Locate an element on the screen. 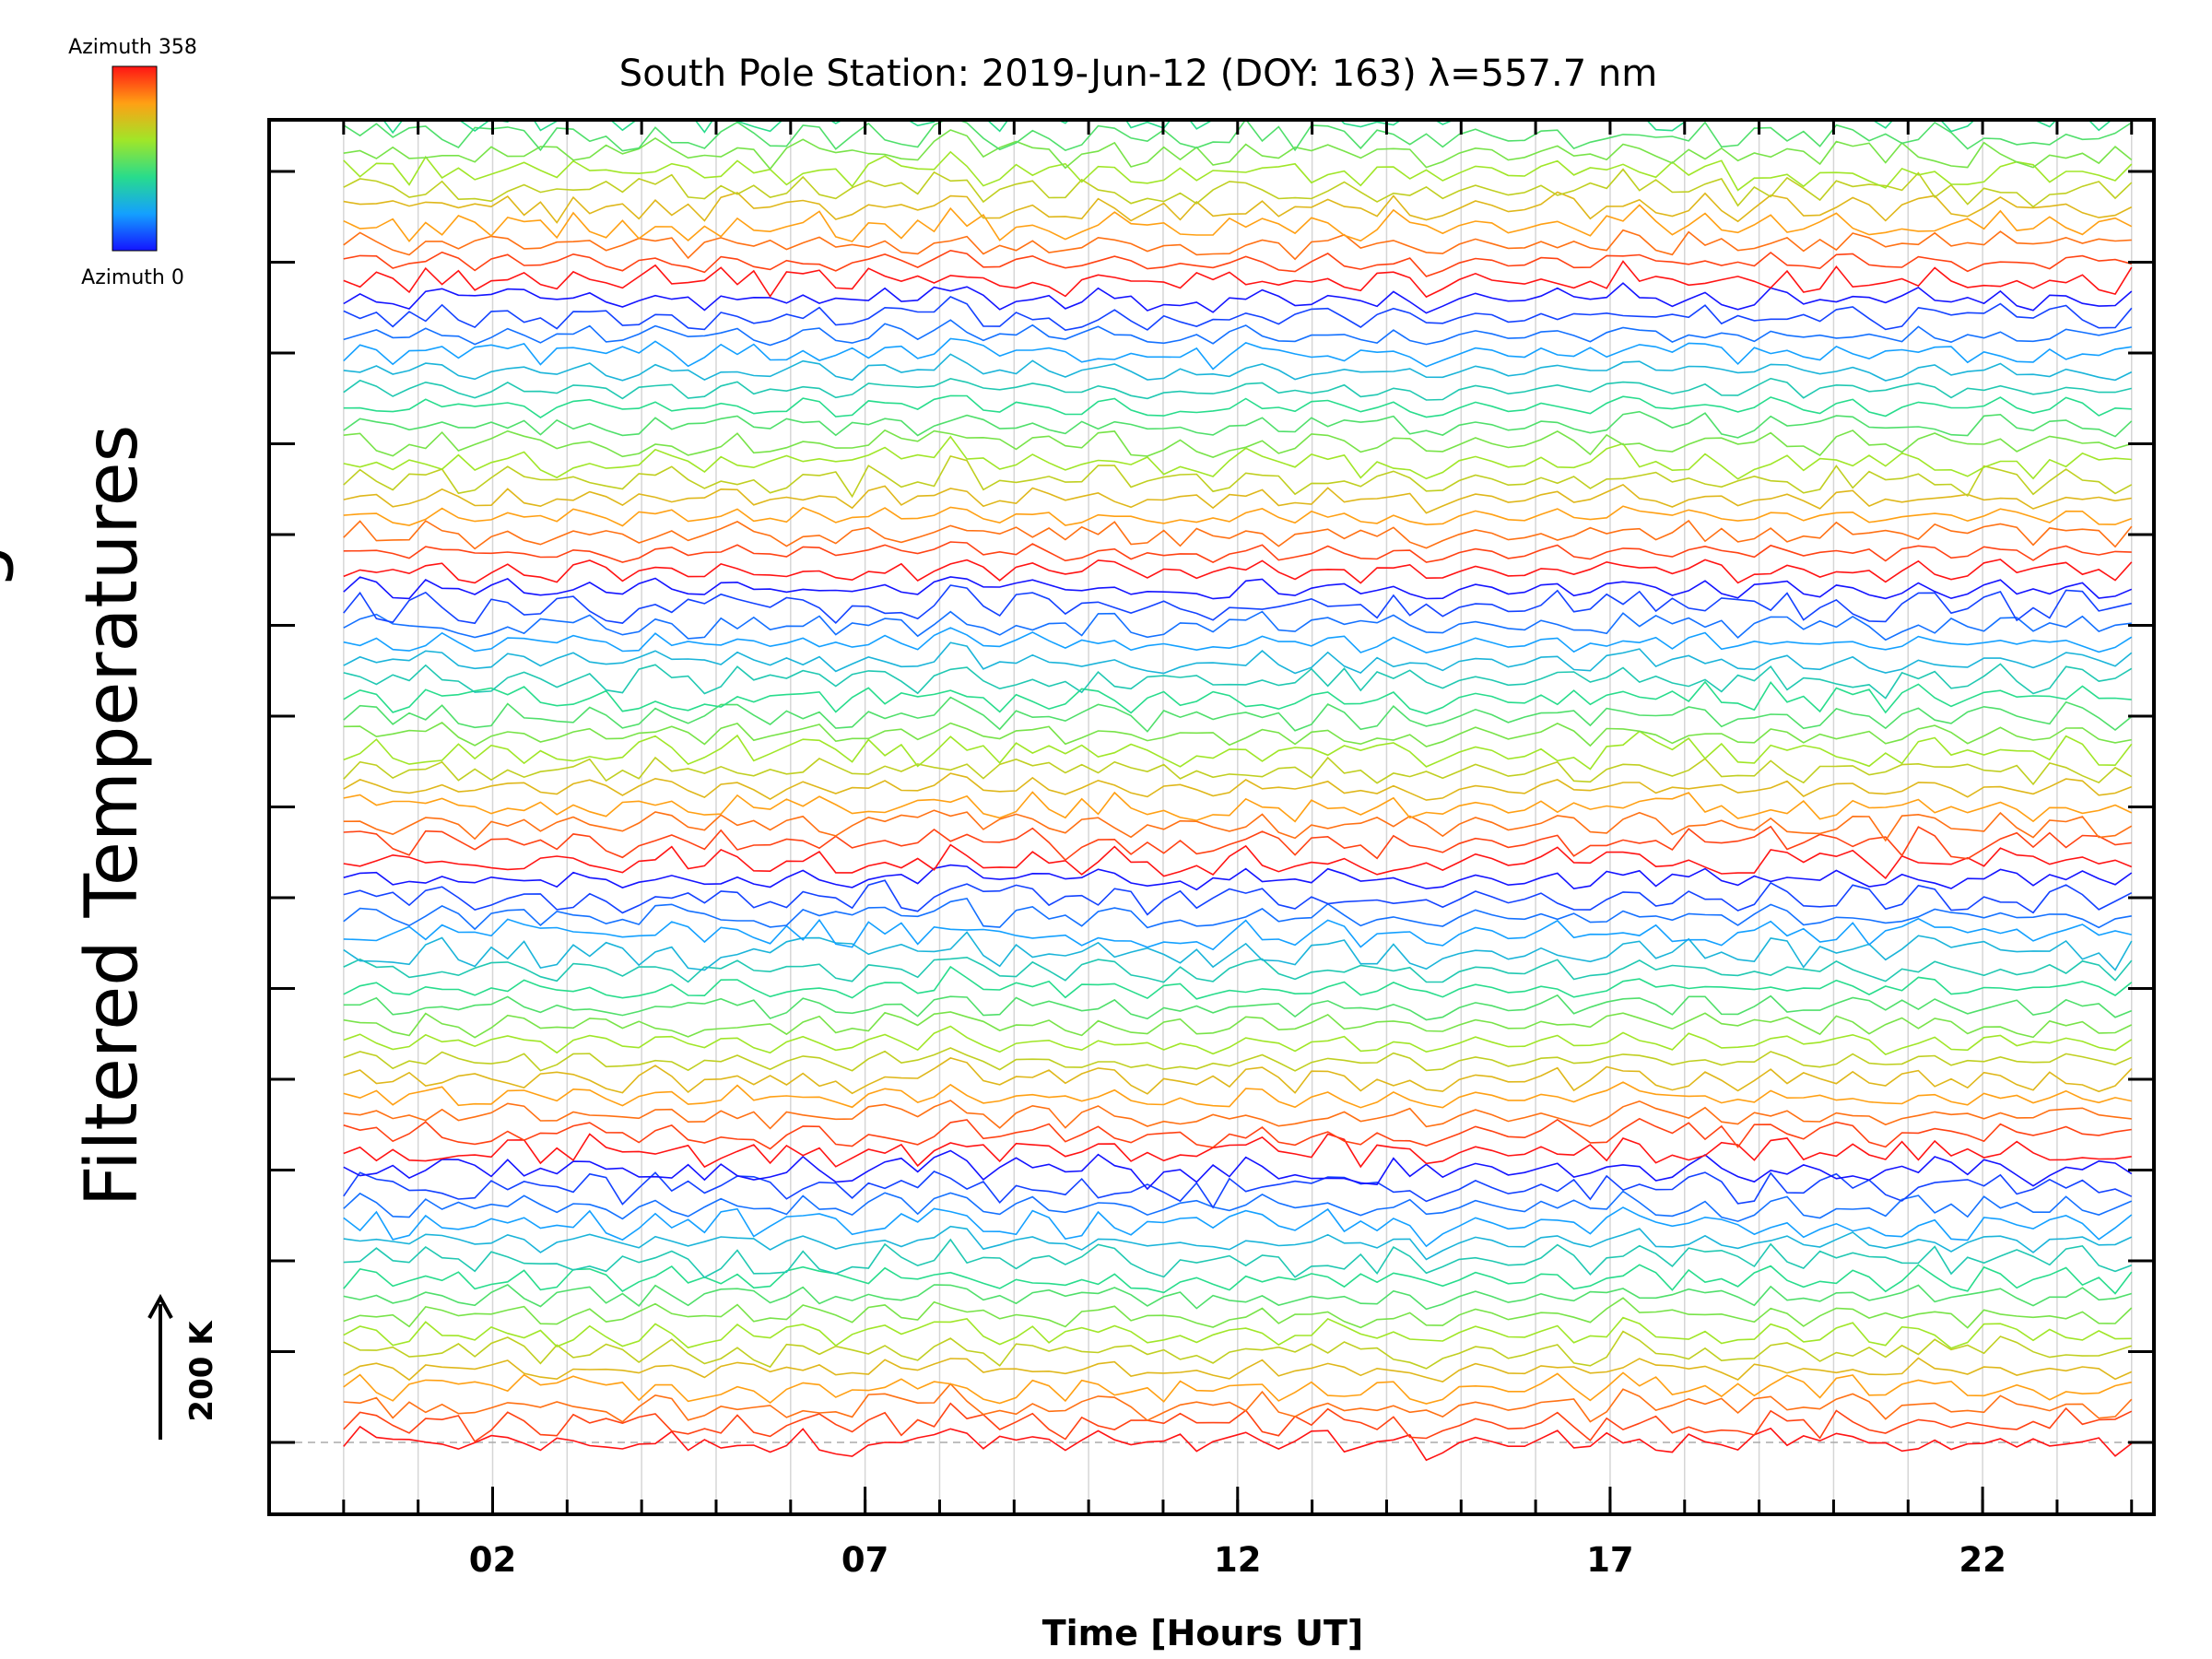 The image size is (2212, 1659). colorbar-bottom-label: Azimuth 0 is located at coordinates (132, 277).